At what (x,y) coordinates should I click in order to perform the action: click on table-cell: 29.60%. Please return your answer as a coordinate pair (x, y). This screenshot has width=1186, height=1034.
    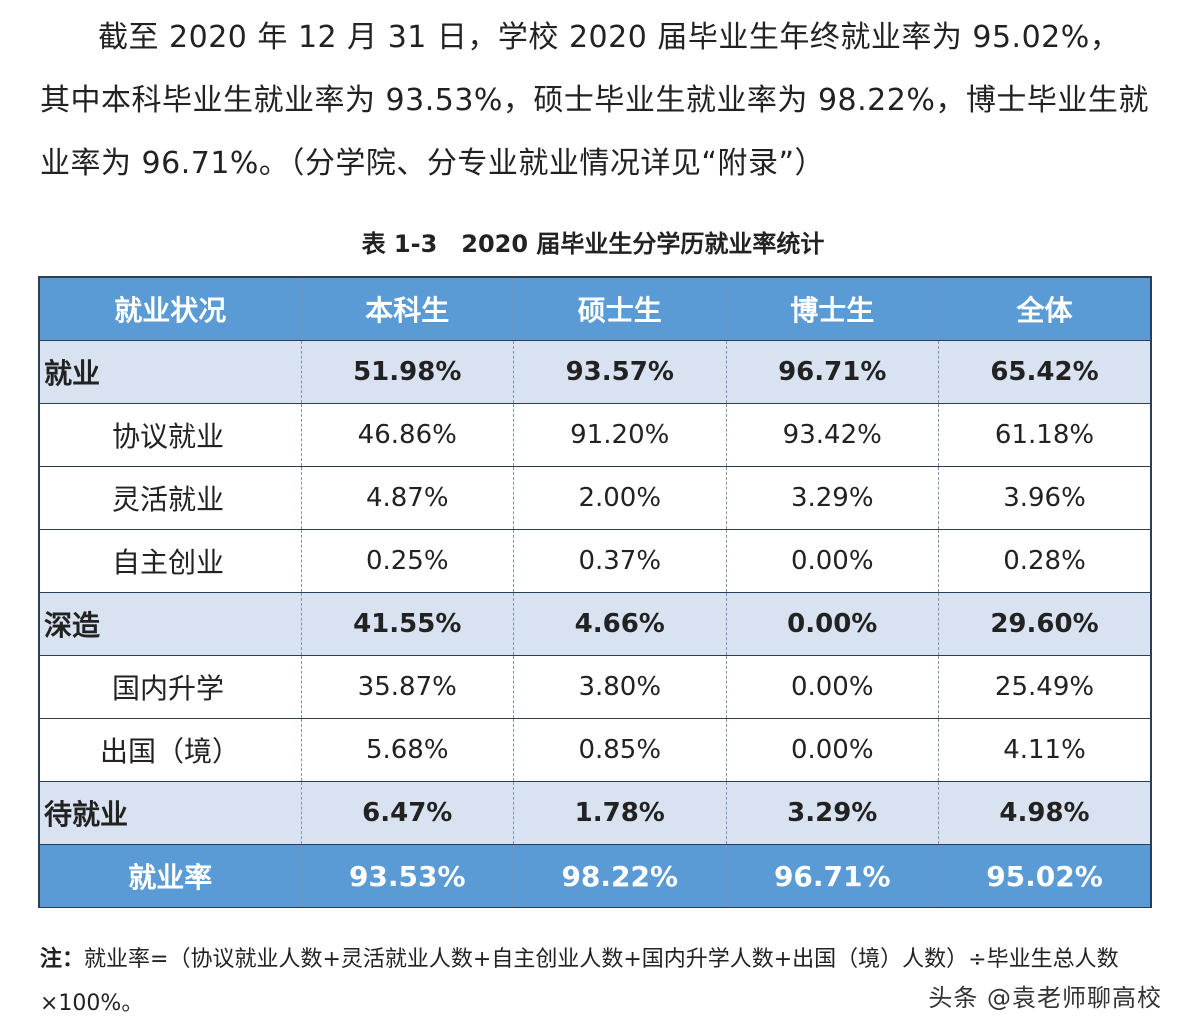
    Looking at the image, I should click on (1045, 624).